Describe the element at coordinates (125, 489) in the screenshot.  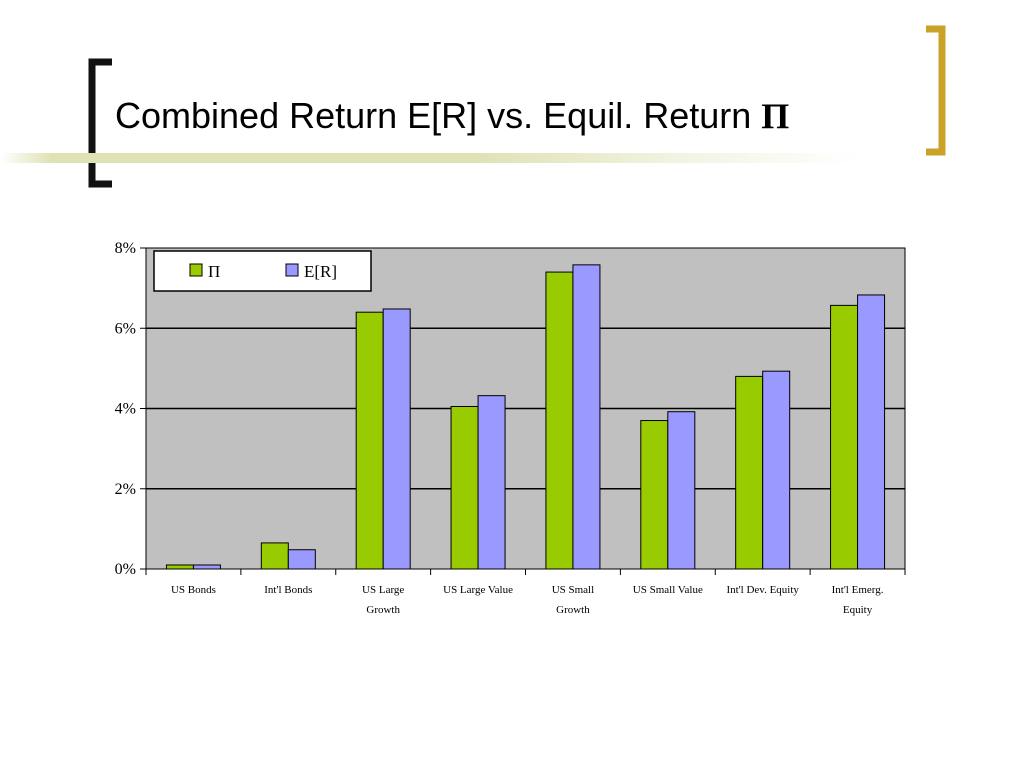
I see `y-tick-label: 2%` at that location.